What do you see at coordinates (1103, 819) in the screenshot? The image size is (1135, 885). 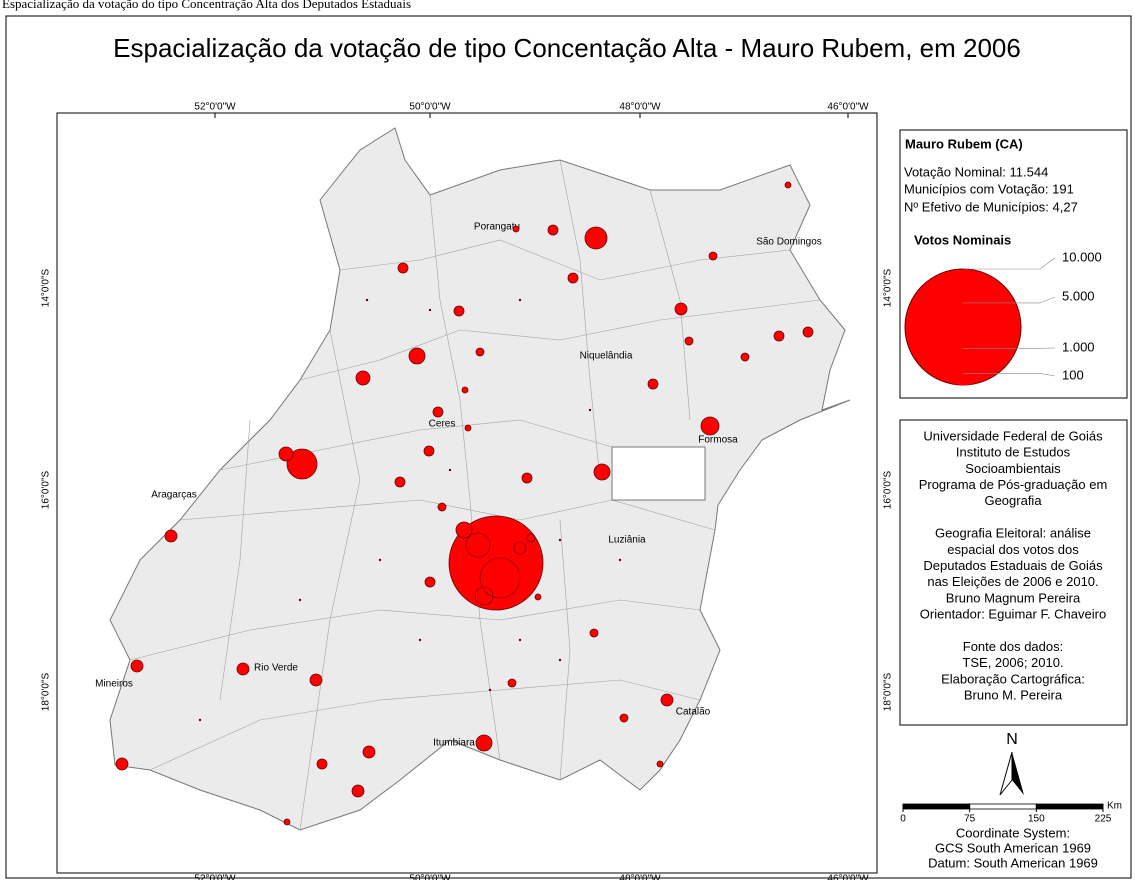 I see `scale-label: 225` at bounding box center [1103, 819].